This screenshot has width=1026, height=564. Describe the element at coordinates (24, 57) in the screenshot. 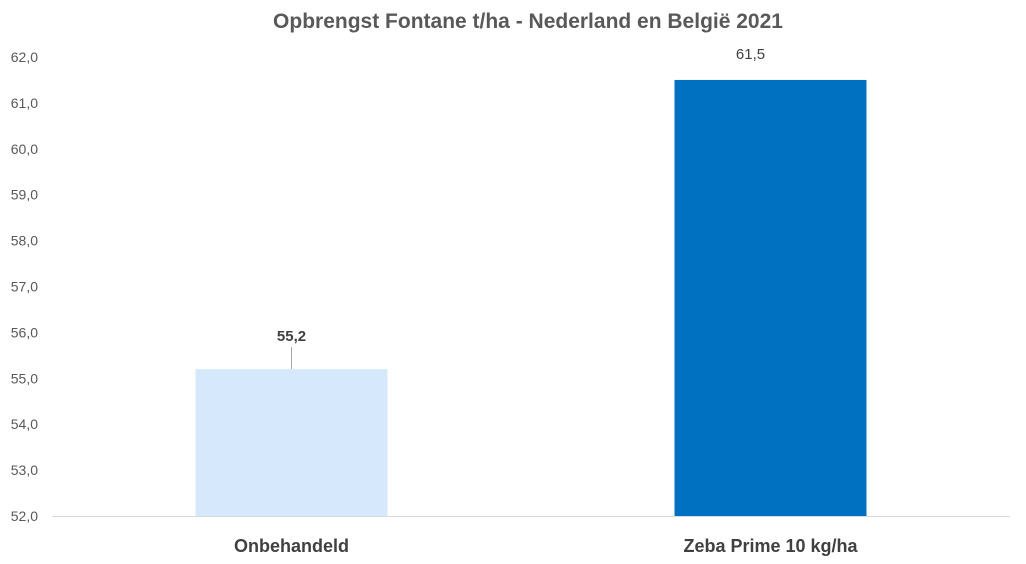

I see `y-tick-label: 62,0` at that location.